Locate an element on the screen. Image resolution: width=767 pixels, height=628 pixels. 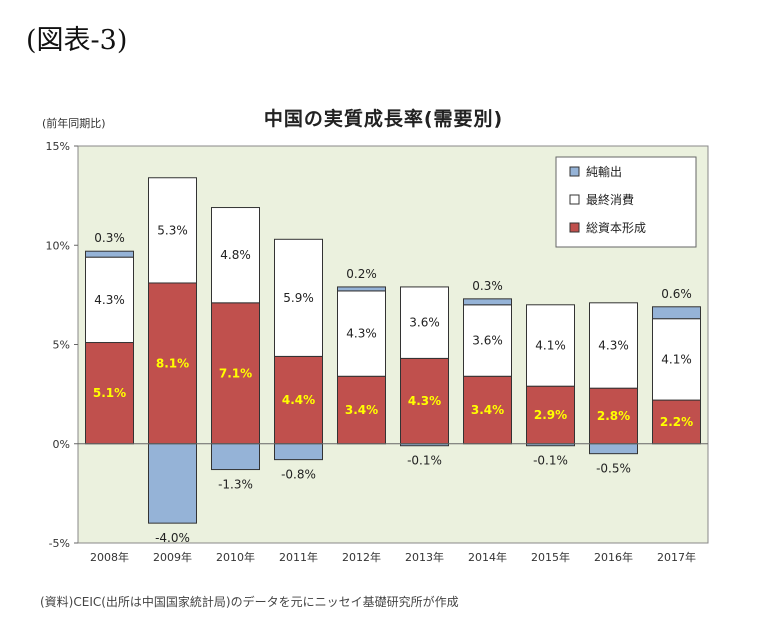
y-tick-label: 15% is located at coordinates (58, 146).